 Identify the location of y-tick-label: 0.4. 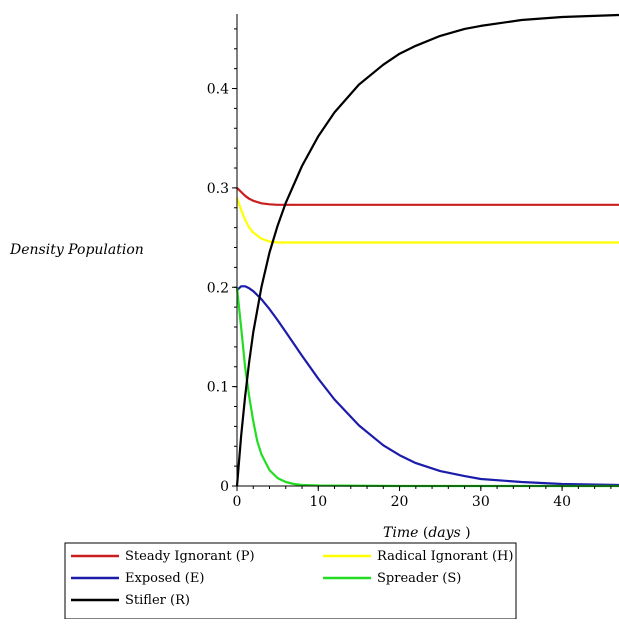
(218, 90).